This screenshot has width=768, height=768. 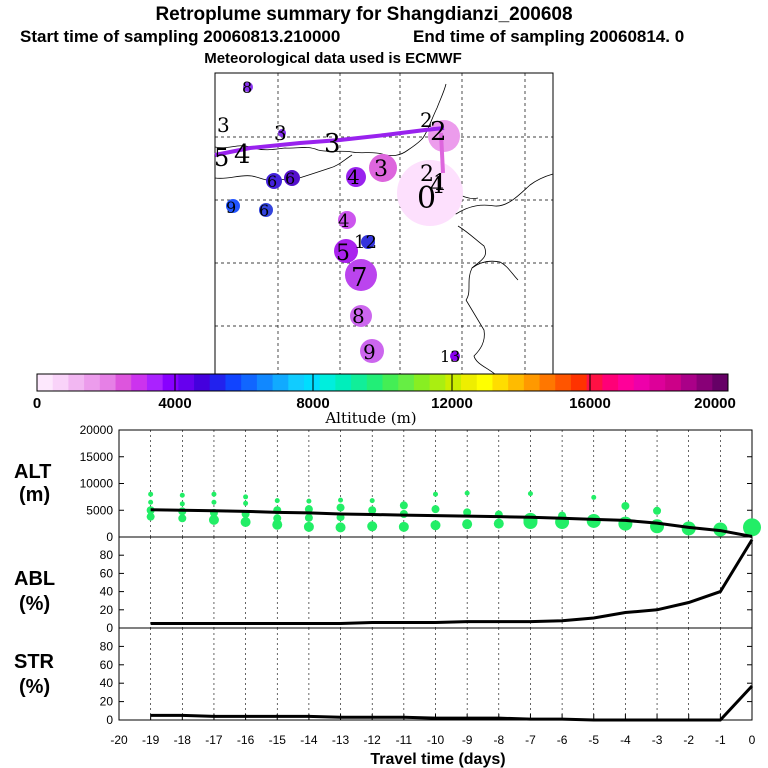 I want to click on colorbar-frame, so click(x=382, y=382).